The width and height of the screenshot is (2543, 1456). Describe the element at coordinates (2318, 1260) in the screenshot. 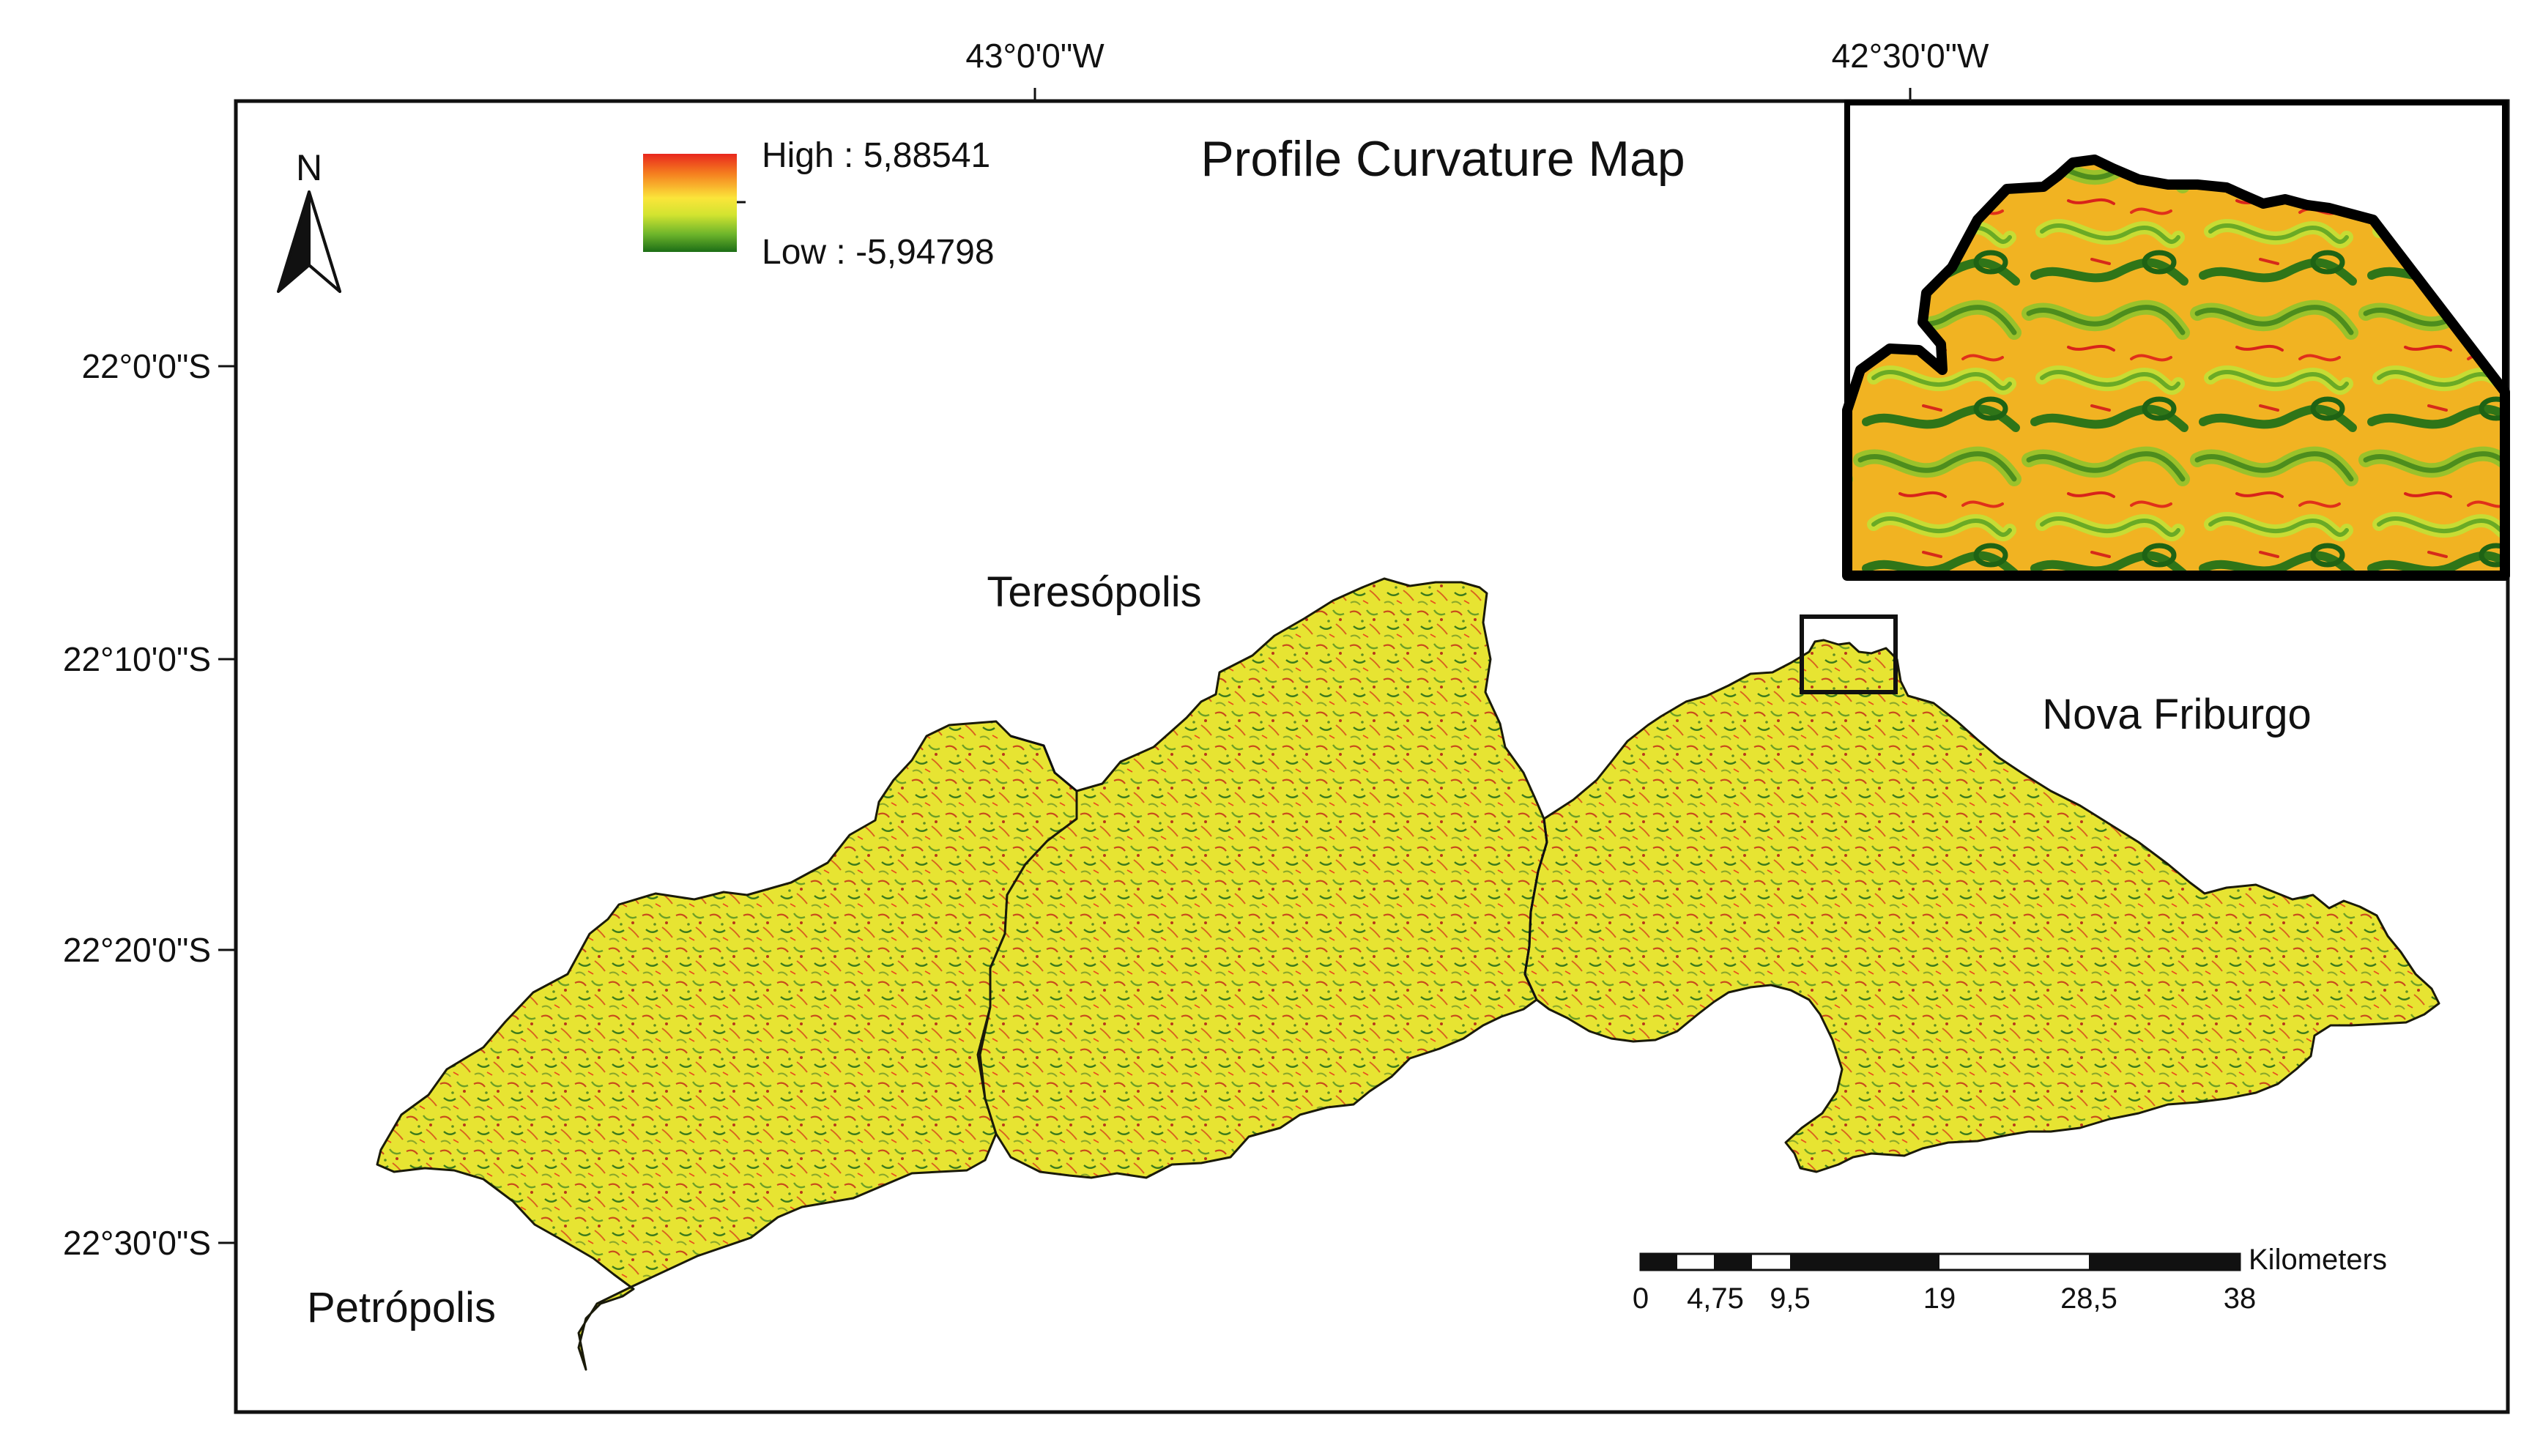

I see `scale-unit-label: Kilometers` at that location.